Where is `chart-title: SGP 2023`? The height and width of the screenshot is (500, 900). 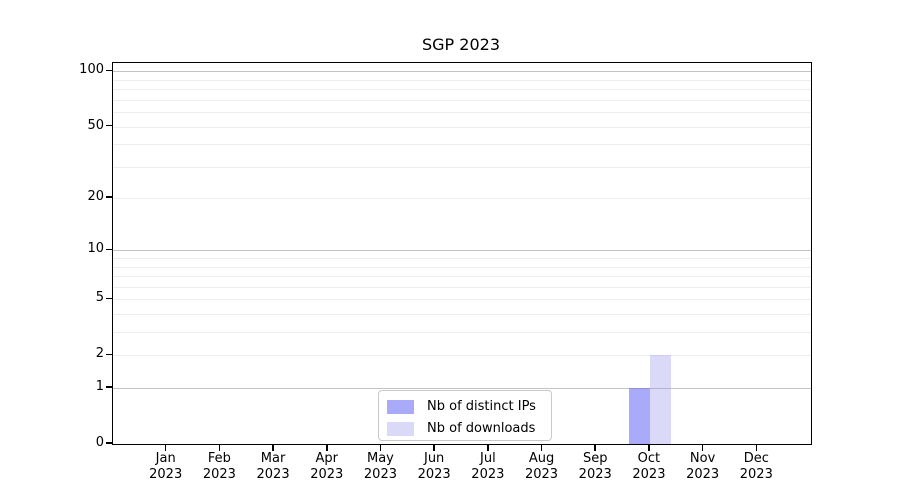
chart-title: SGP 2023 is located at coordinates (460, 44).